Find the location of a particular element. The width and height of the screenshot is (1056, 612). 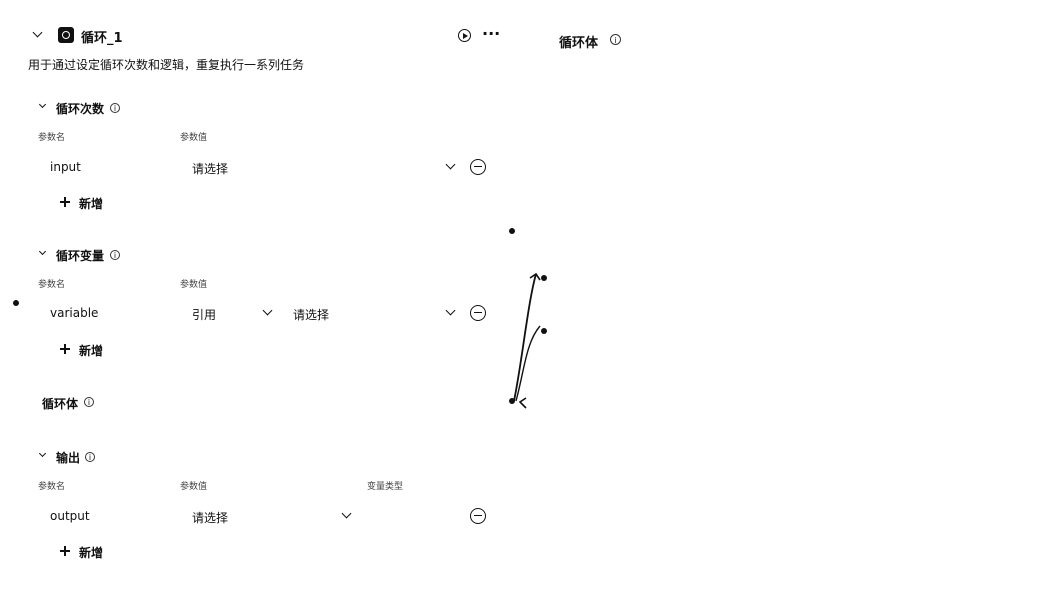

loop-vars-ref-select: 引用 is located at coordinates (204, 315).